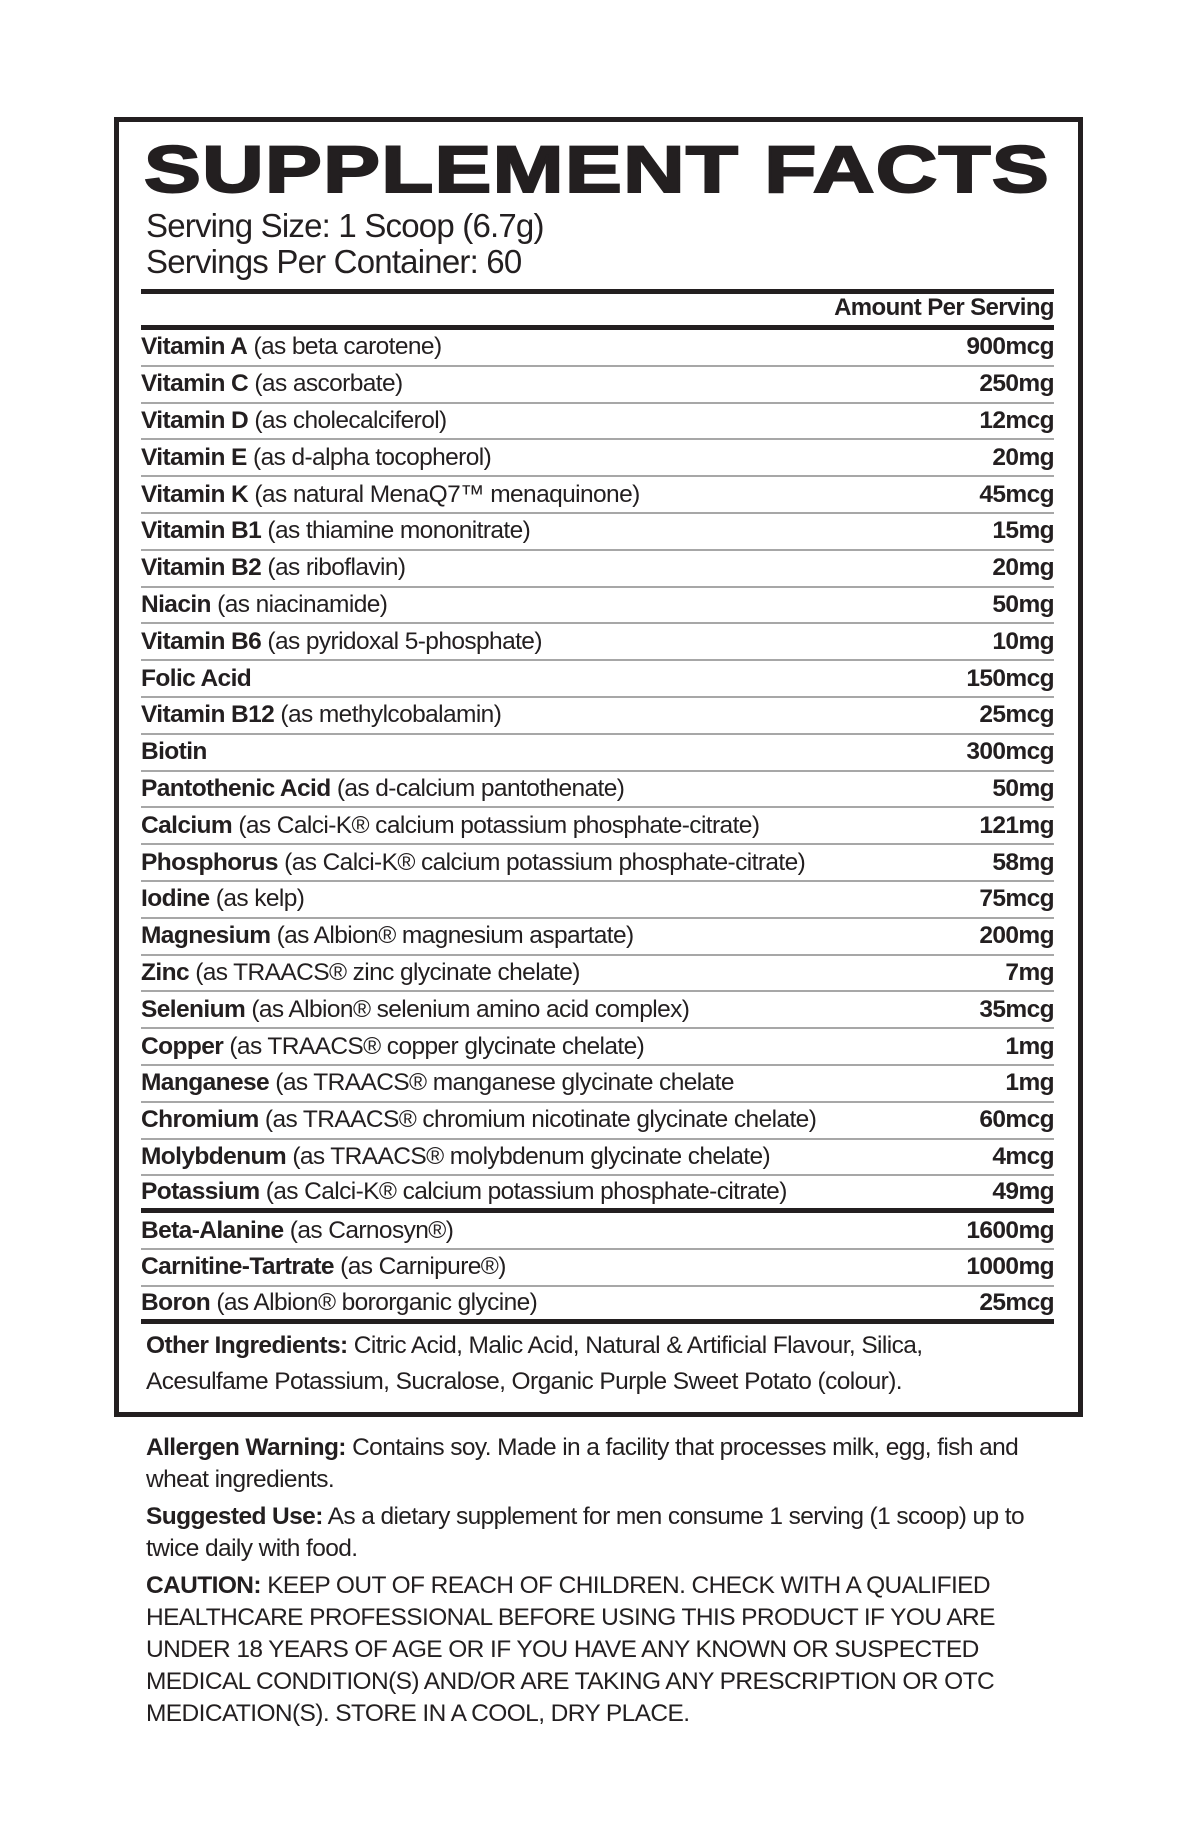 This screenshot has width=1200, height=1841. I want to click on nutrient-label: Vitamin B2 (as riboflavin), so click(273, 568).